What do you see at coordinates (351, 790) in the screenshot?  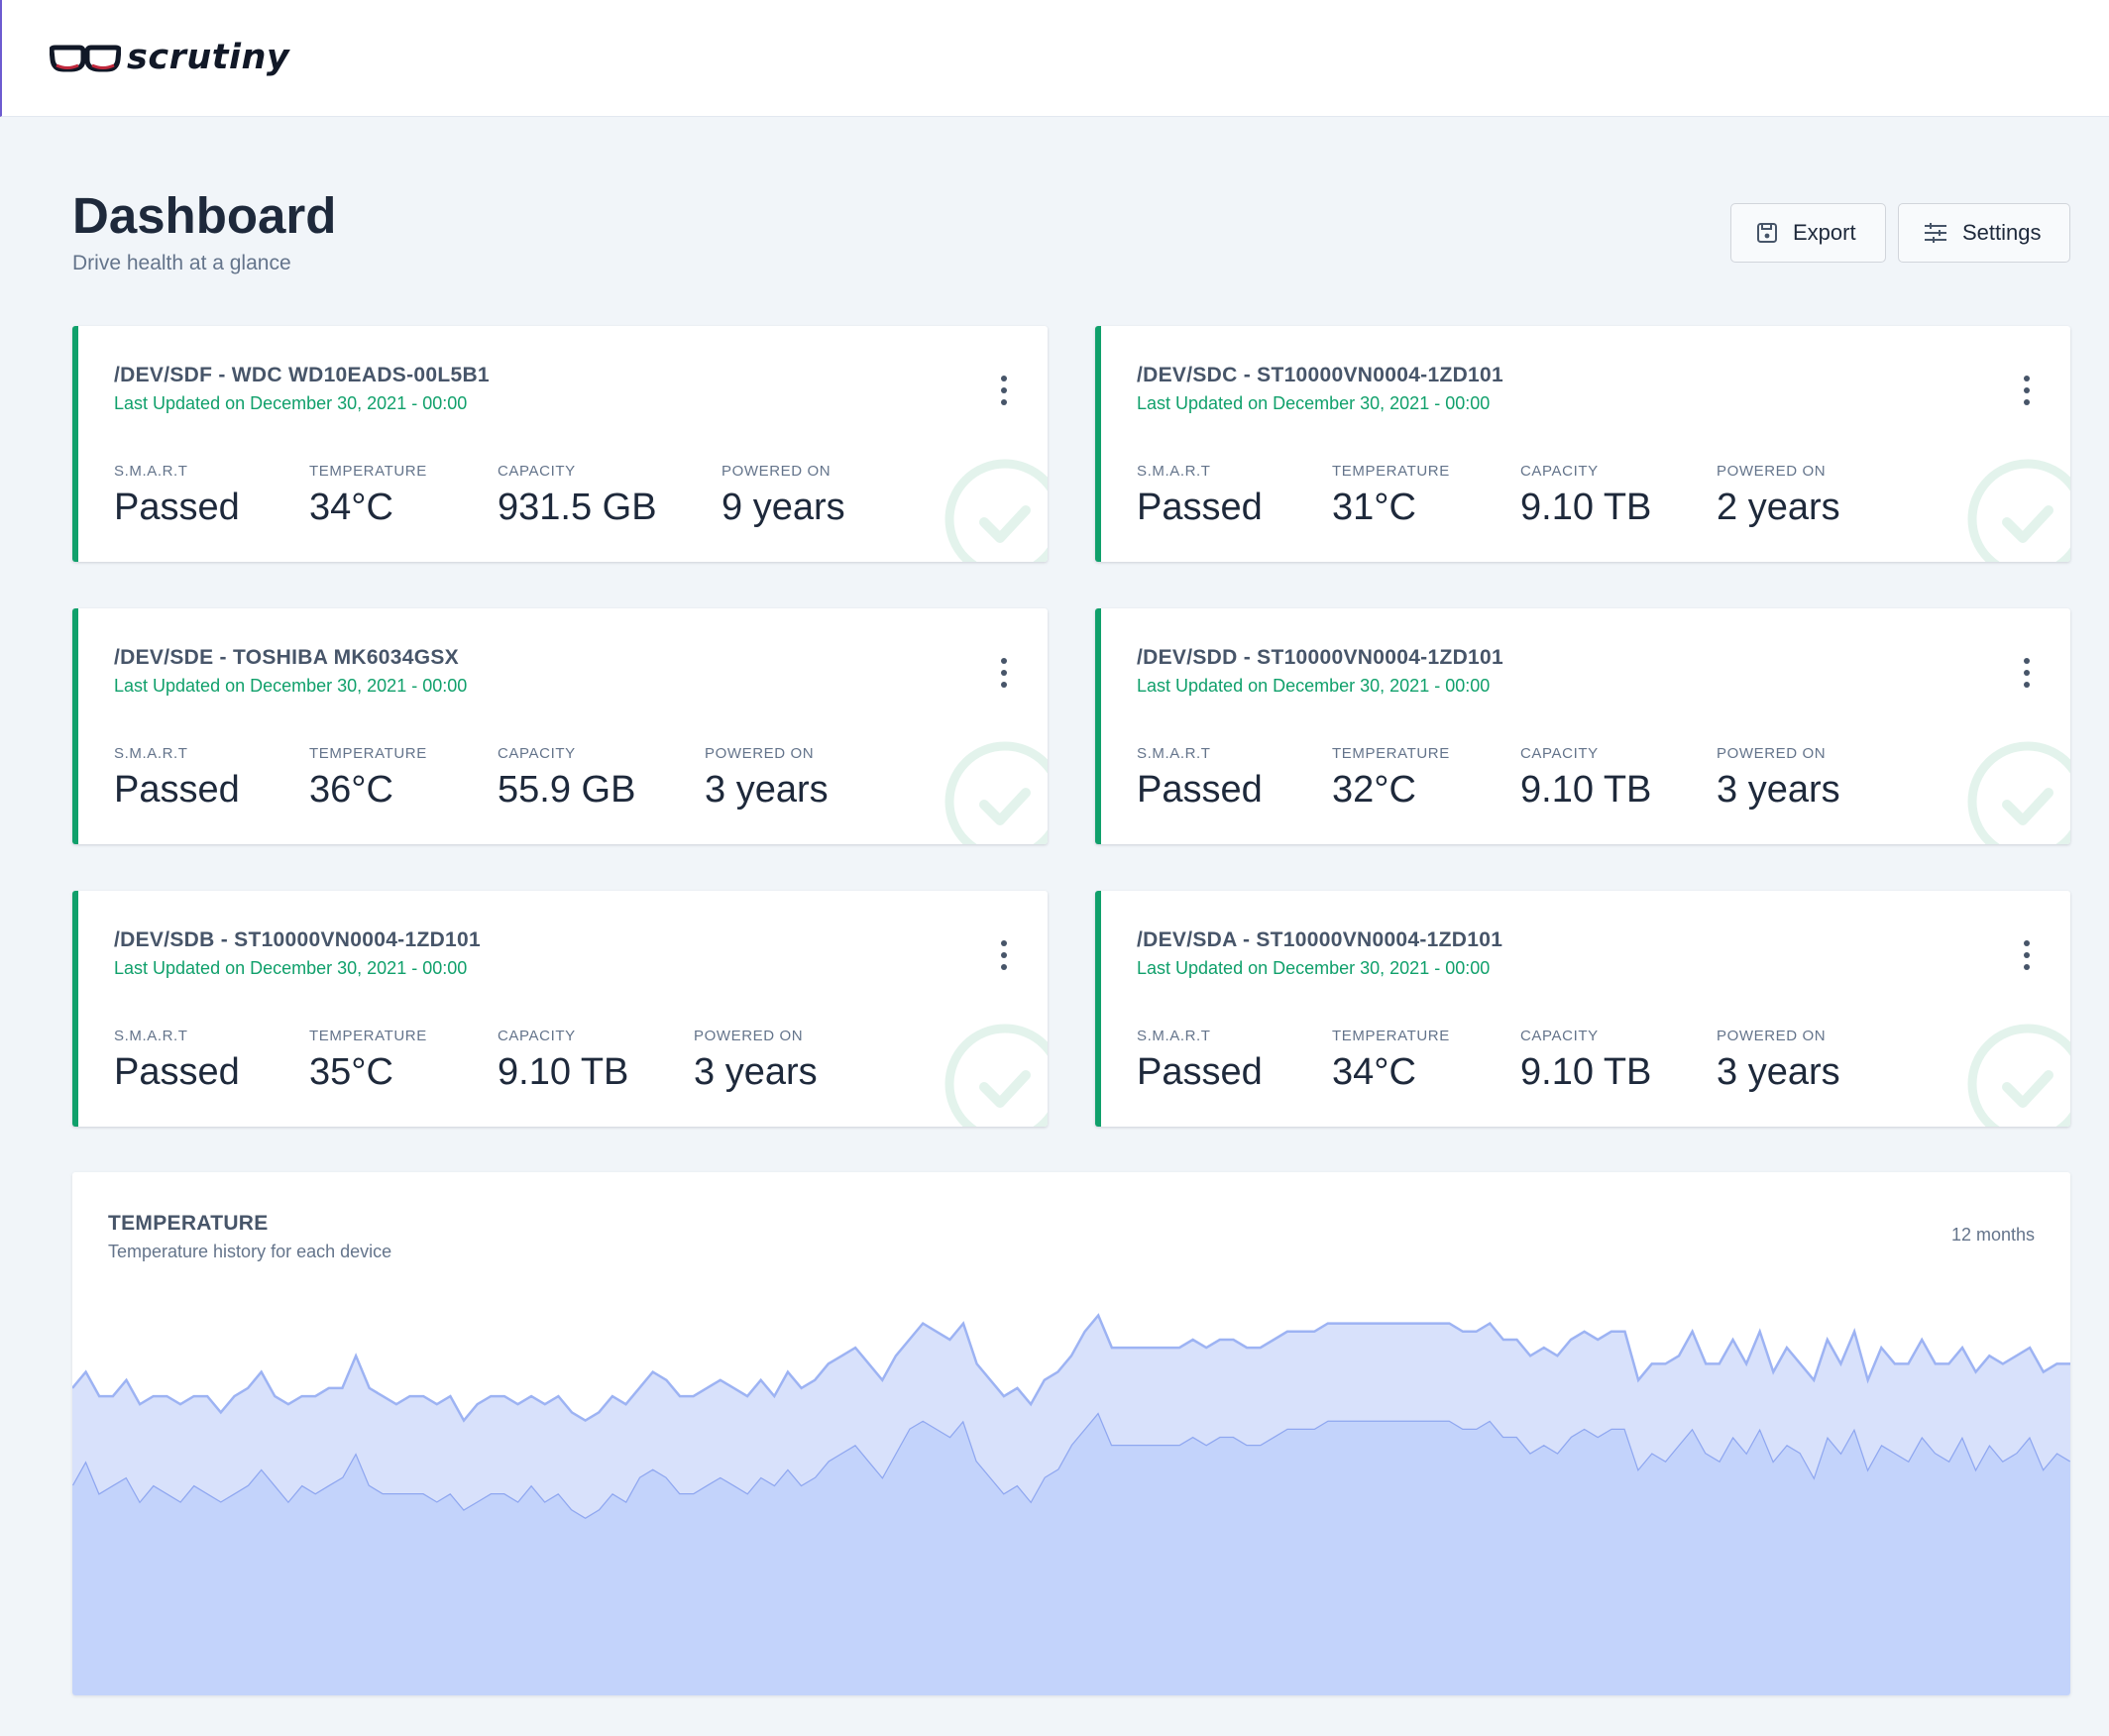 I see `temperature-value: 36°C` at bounding box center [351, 790].